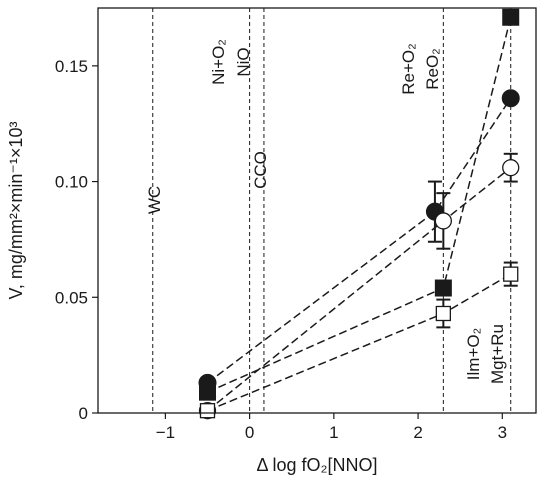  I want to click on reference-label: CCO, so click(260, 170).